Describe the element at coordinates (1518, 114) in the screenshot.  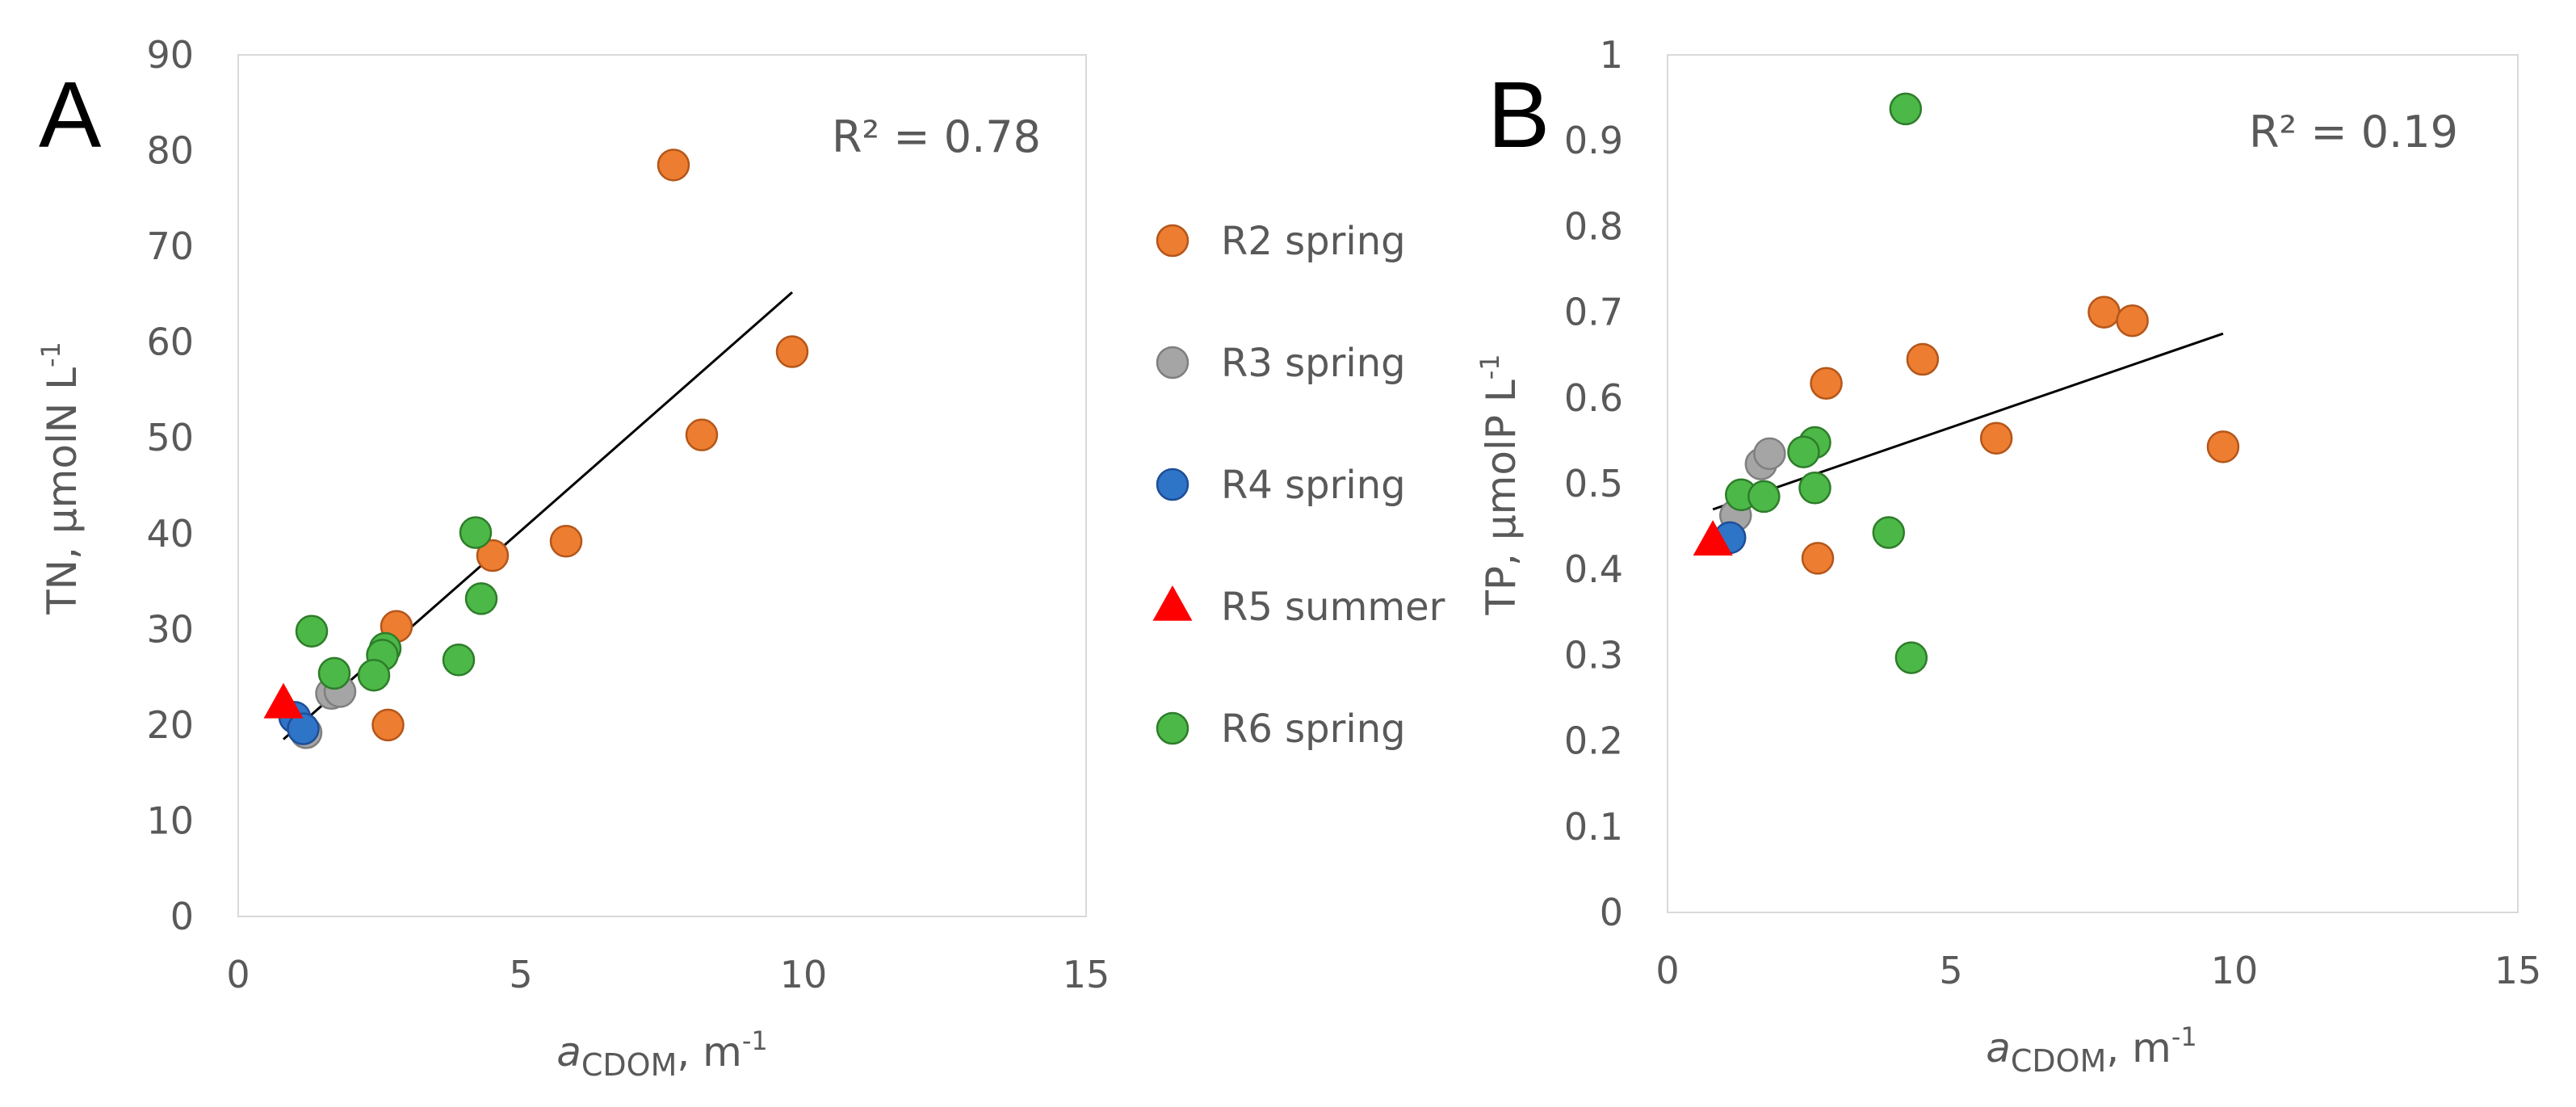
I see `panel-b-label: B` at that location.